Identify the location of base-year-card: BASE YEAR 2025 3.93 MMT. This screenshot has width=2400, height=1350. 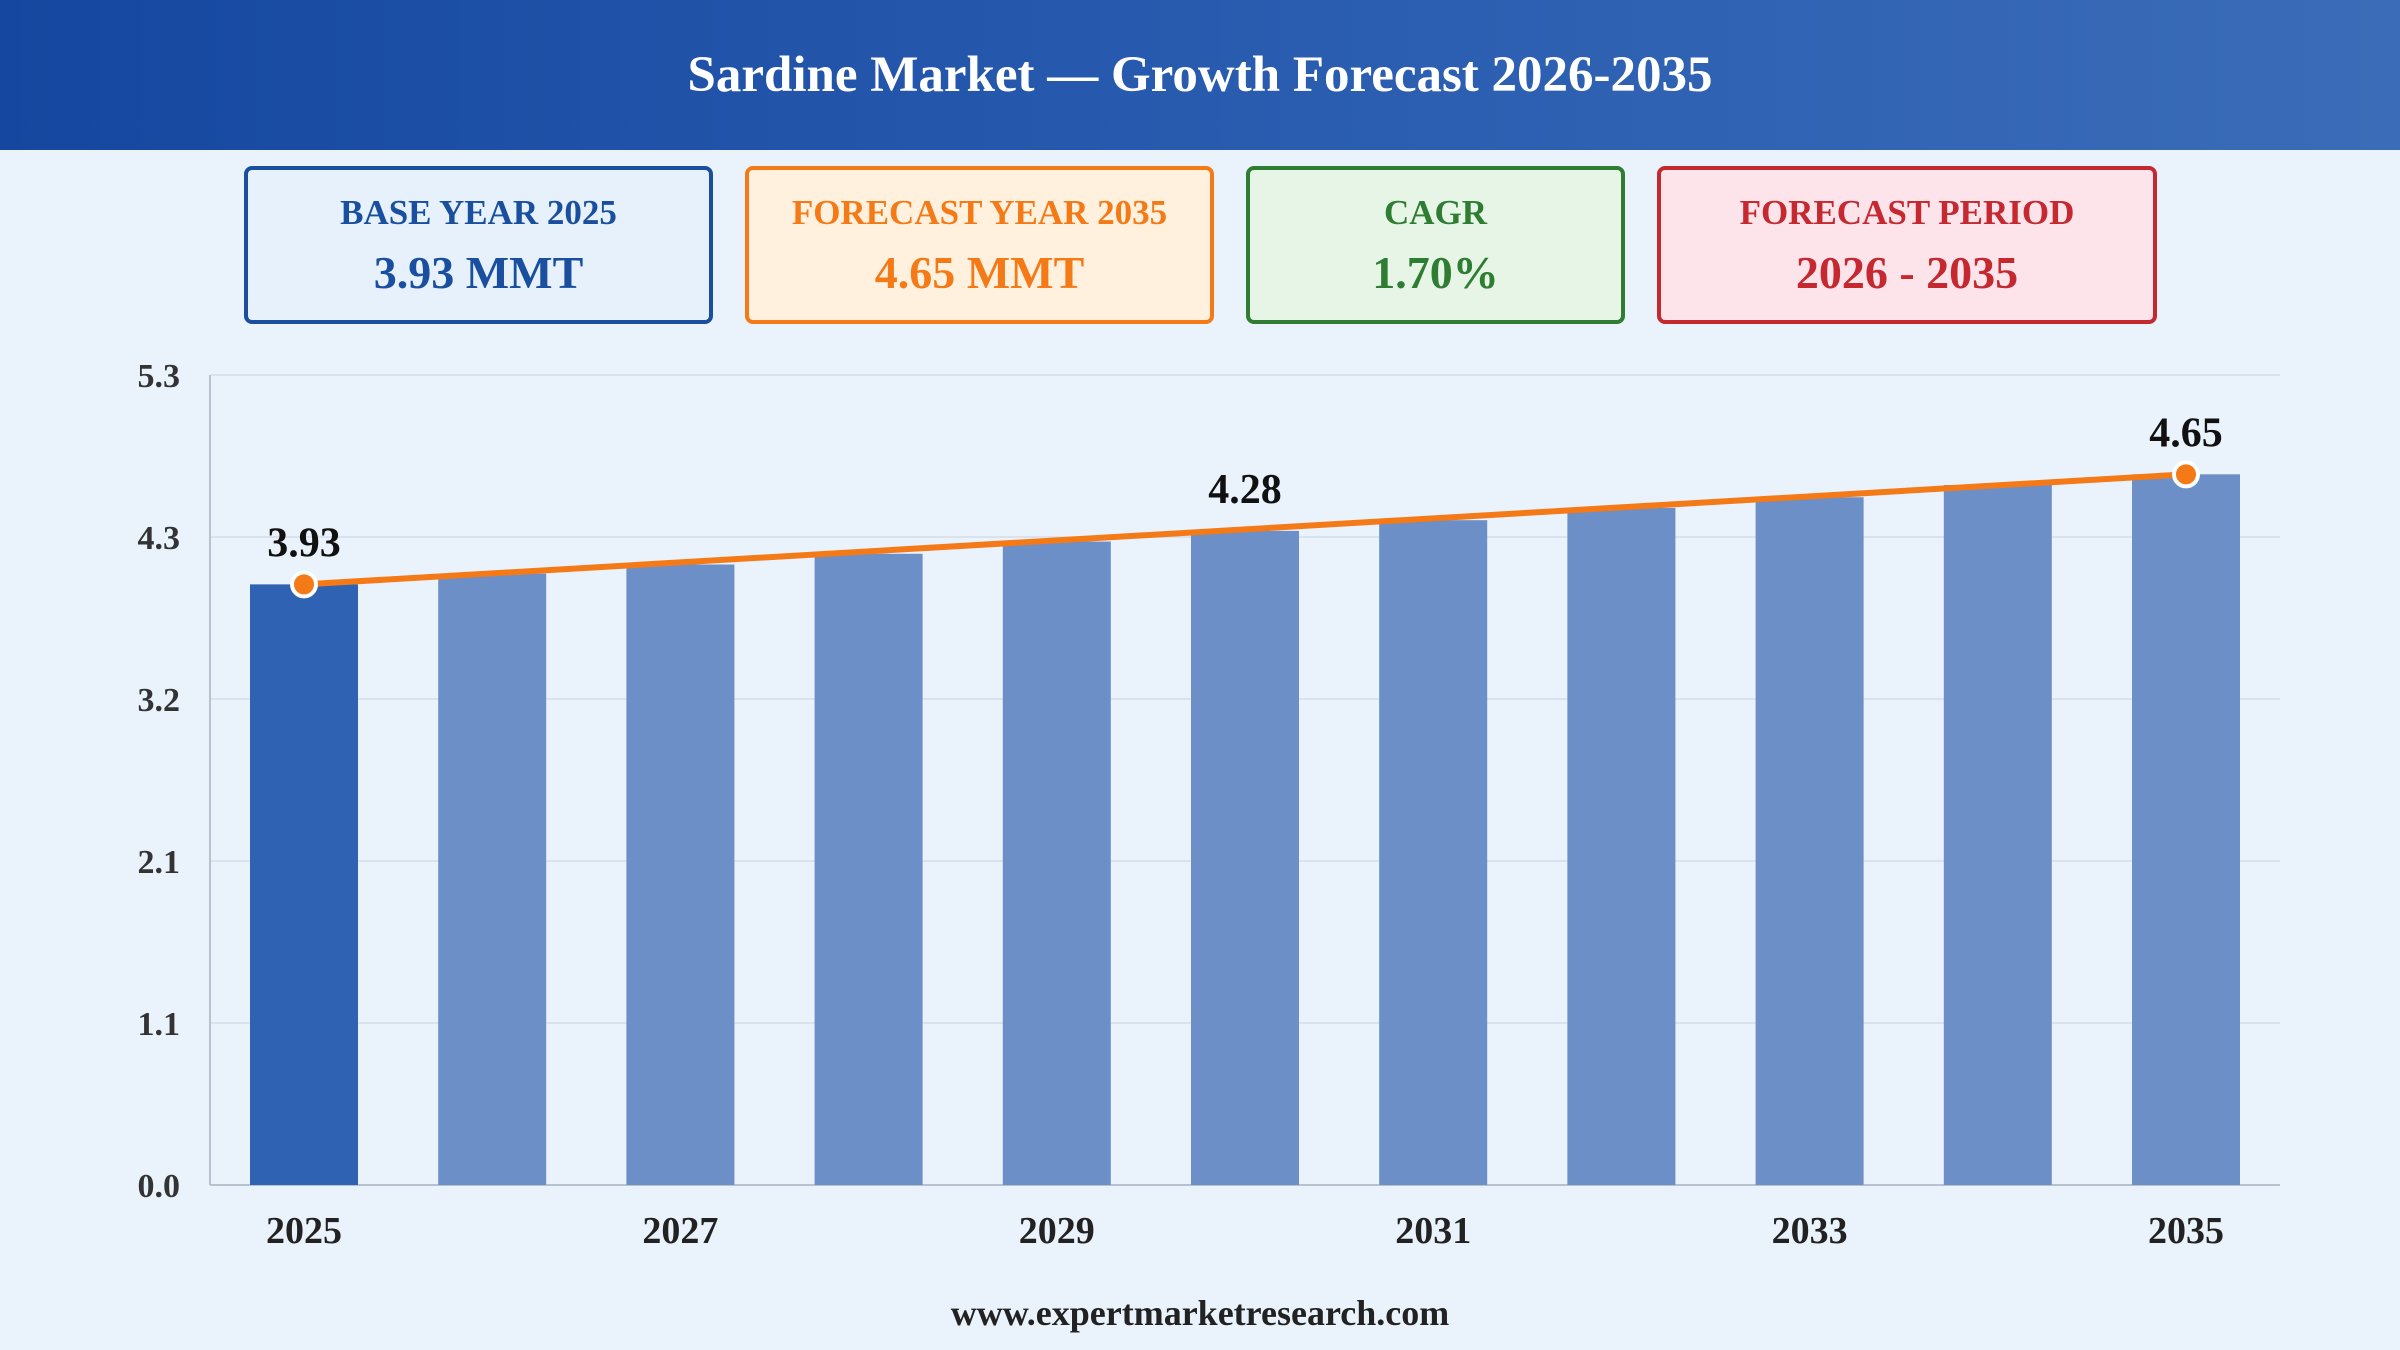
(478, 245).